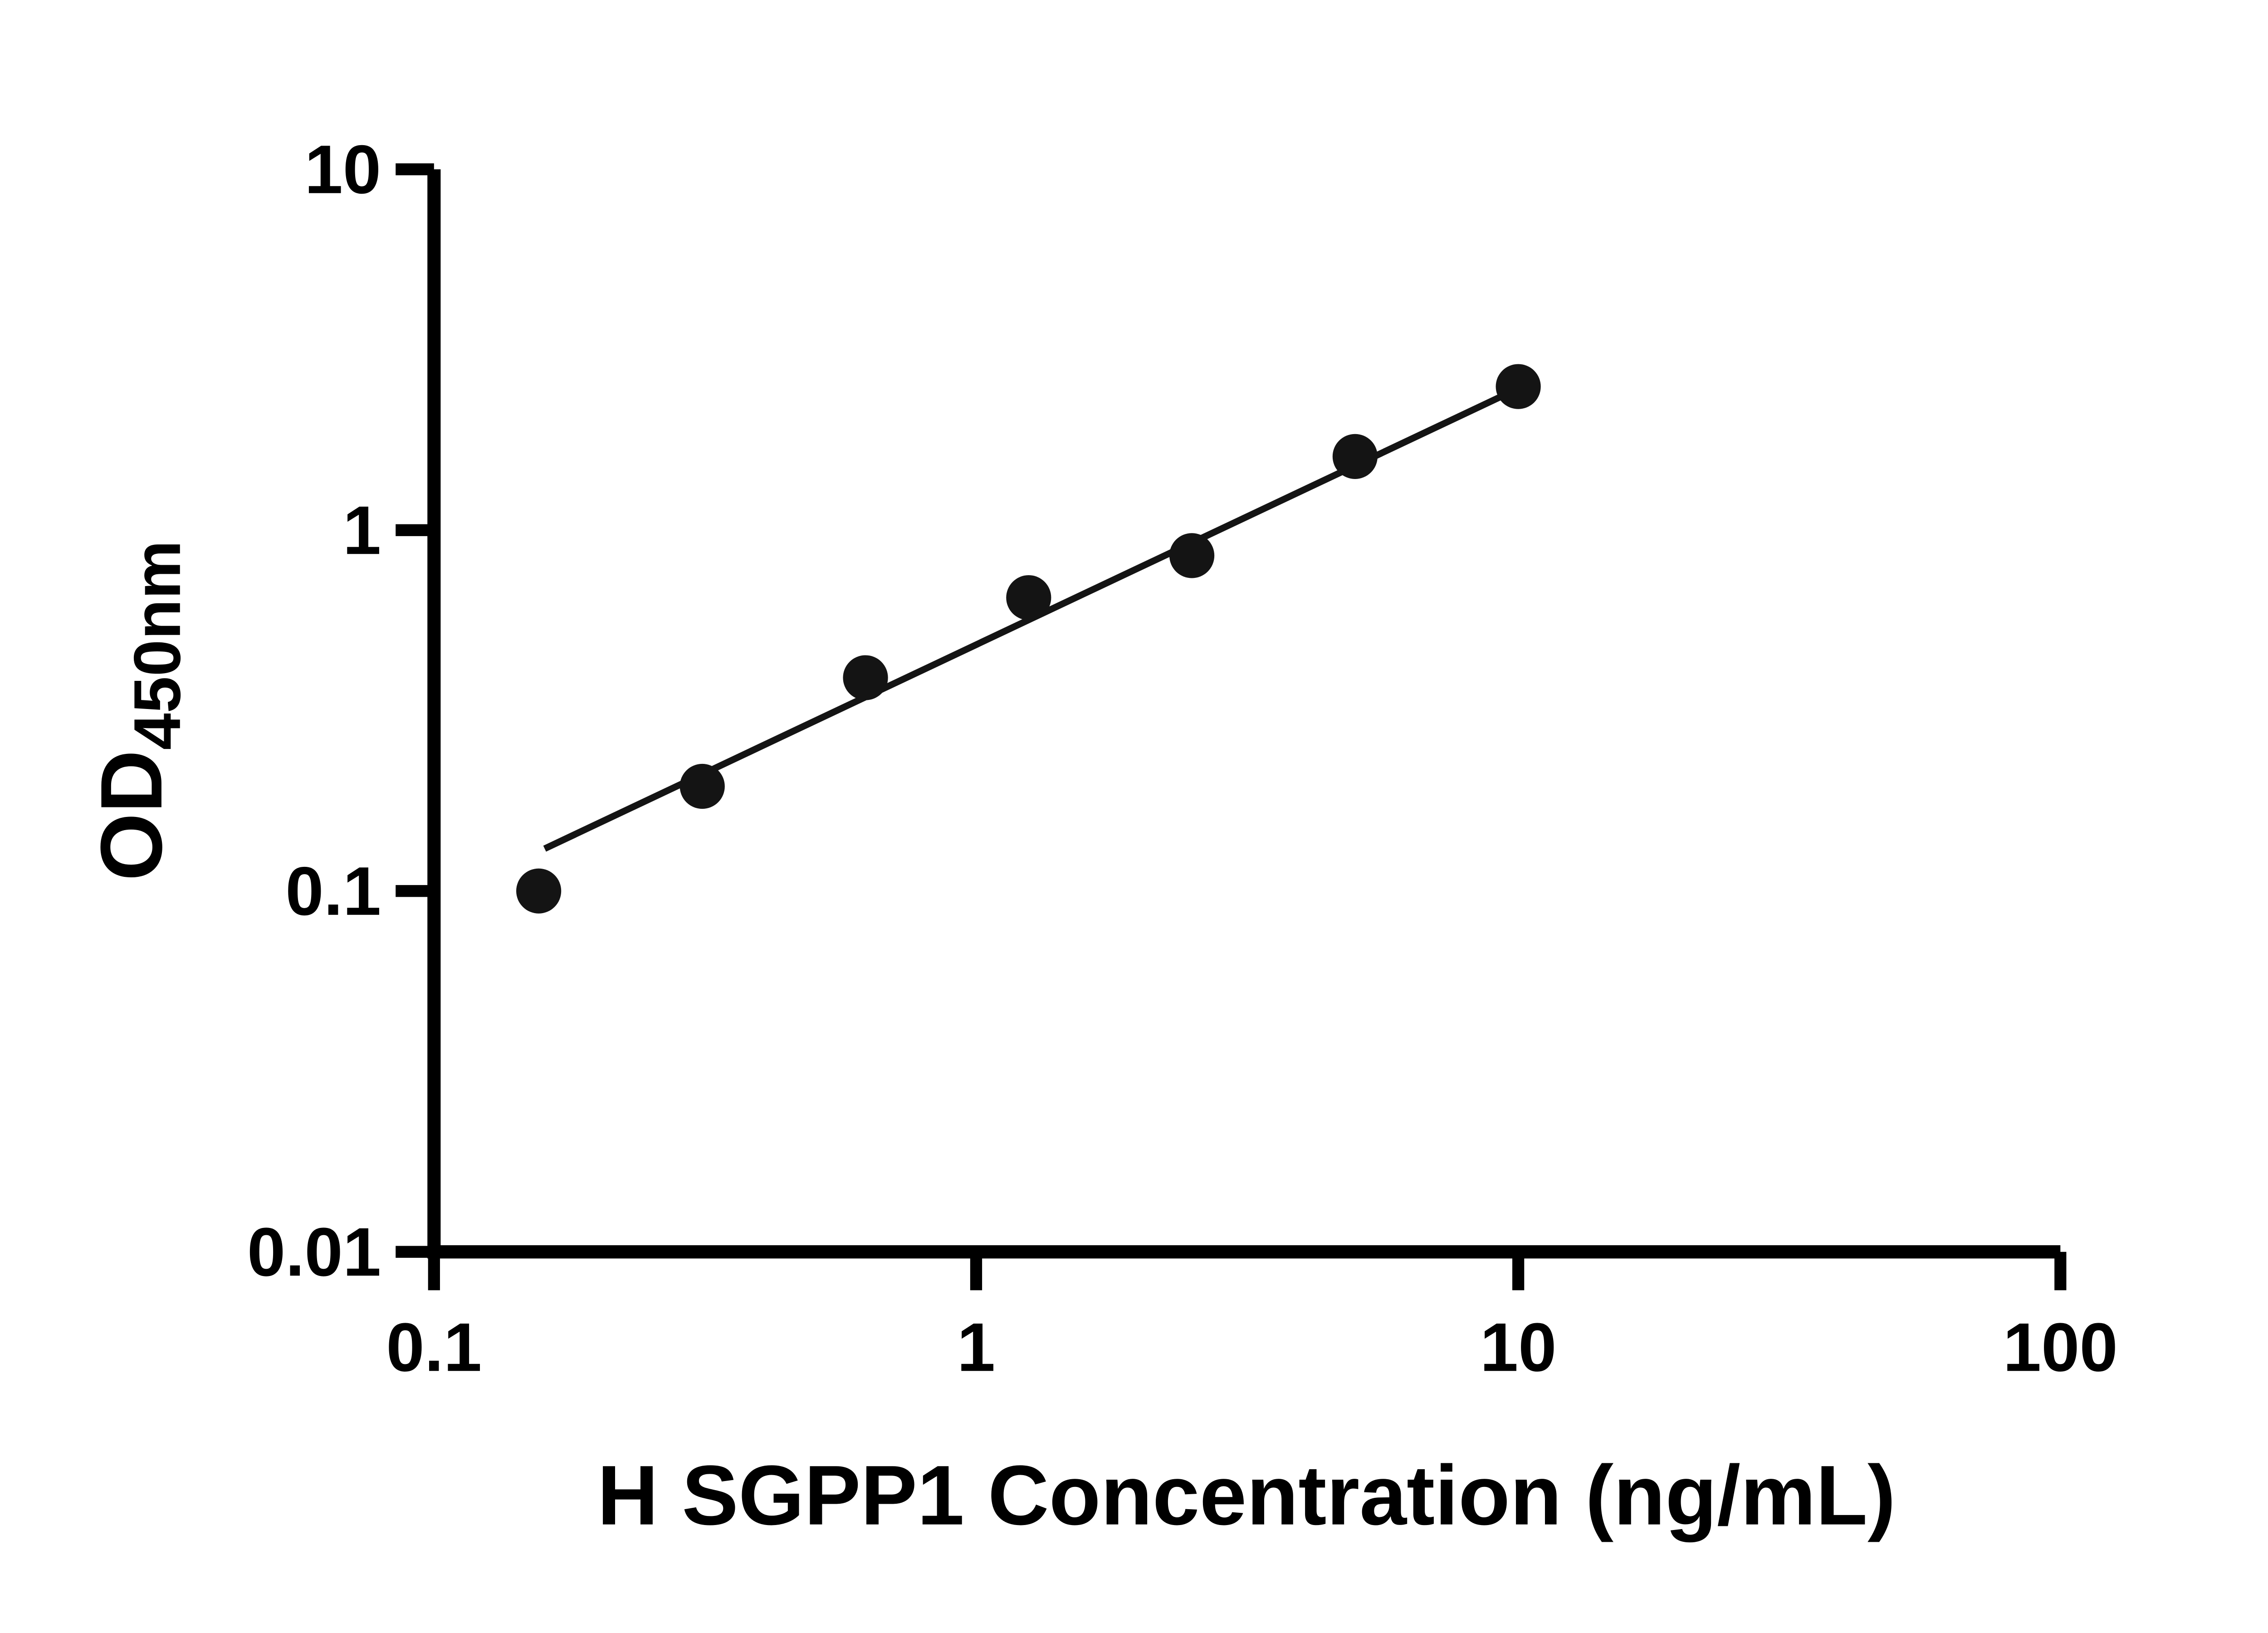 This screenshot has width=2268, height=1633. Describe the element at coordinates (976, 1347) in the screenshot. I see `x-tick-label: 1` at that location.